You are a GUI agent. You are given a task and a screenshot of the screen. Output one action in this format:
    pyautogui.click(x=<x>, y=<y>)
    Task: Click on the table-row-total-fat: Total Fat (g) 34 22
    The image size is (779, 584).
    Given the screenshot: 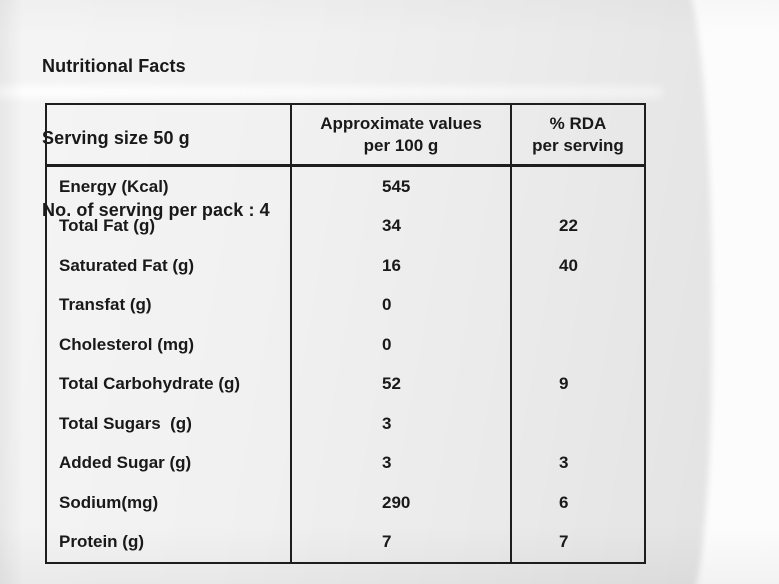 What is the action you would take?
    pyautogui.click(x=345, y=226)
    